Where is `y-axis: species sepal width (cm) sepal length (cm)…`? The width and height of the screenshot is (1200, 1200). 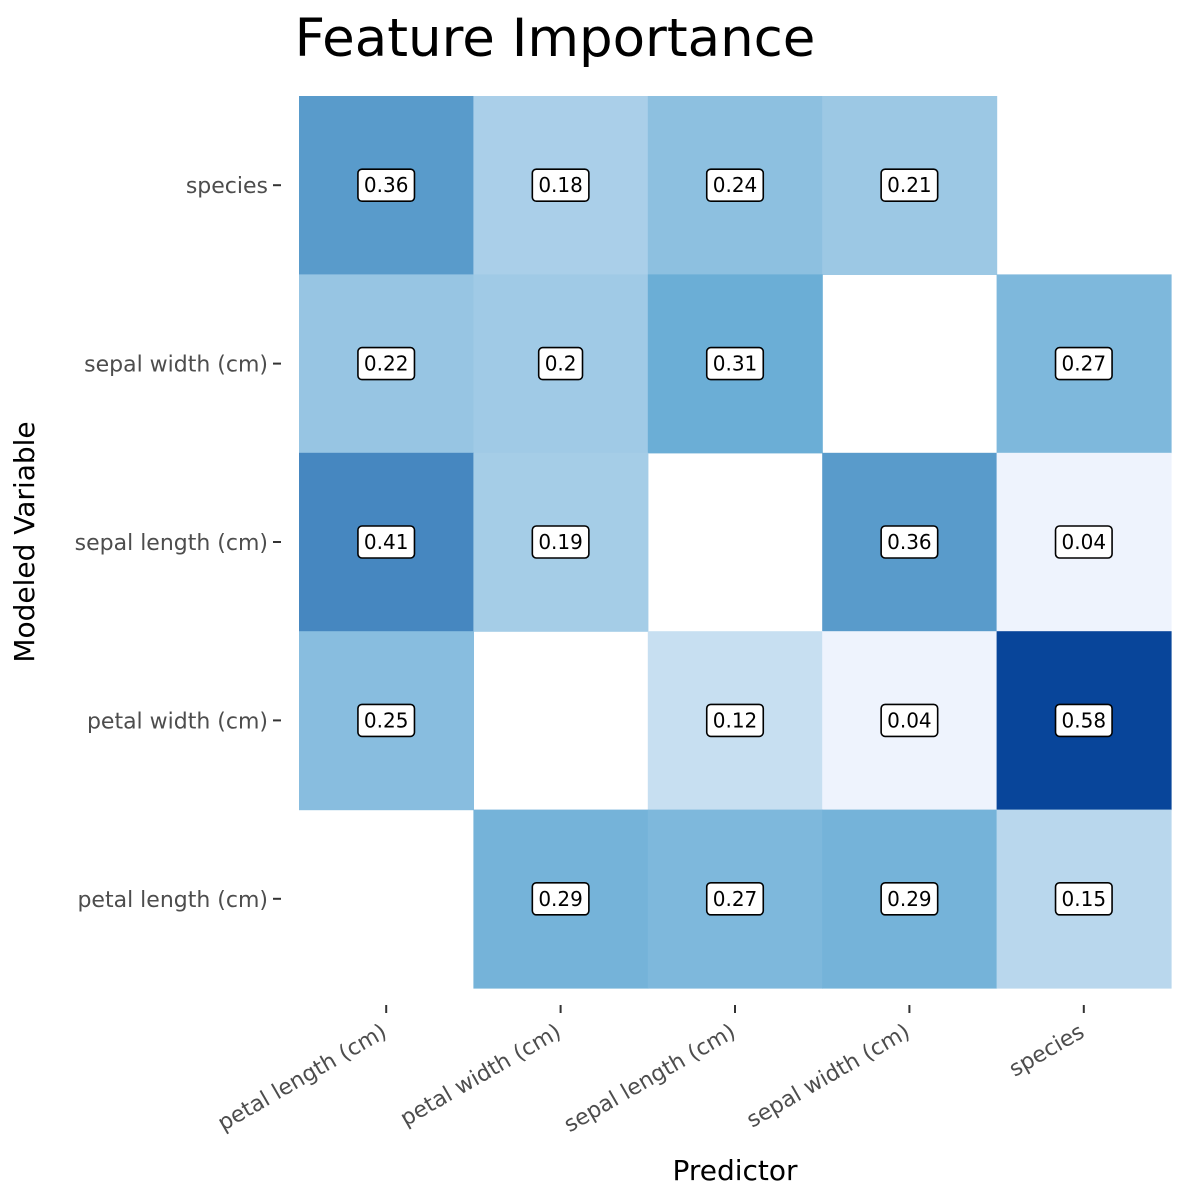
y-axis: species sepal width (cm) sepal length (cm)… is located at coordinates (178, 543).